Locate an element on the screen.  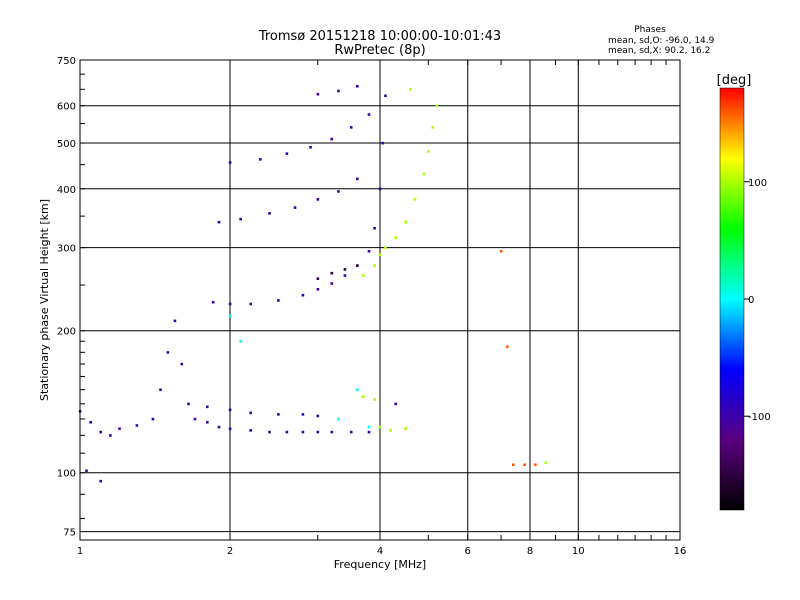
chart-subtitle: RwPretec (8p) is located at coordinates (379, 50).